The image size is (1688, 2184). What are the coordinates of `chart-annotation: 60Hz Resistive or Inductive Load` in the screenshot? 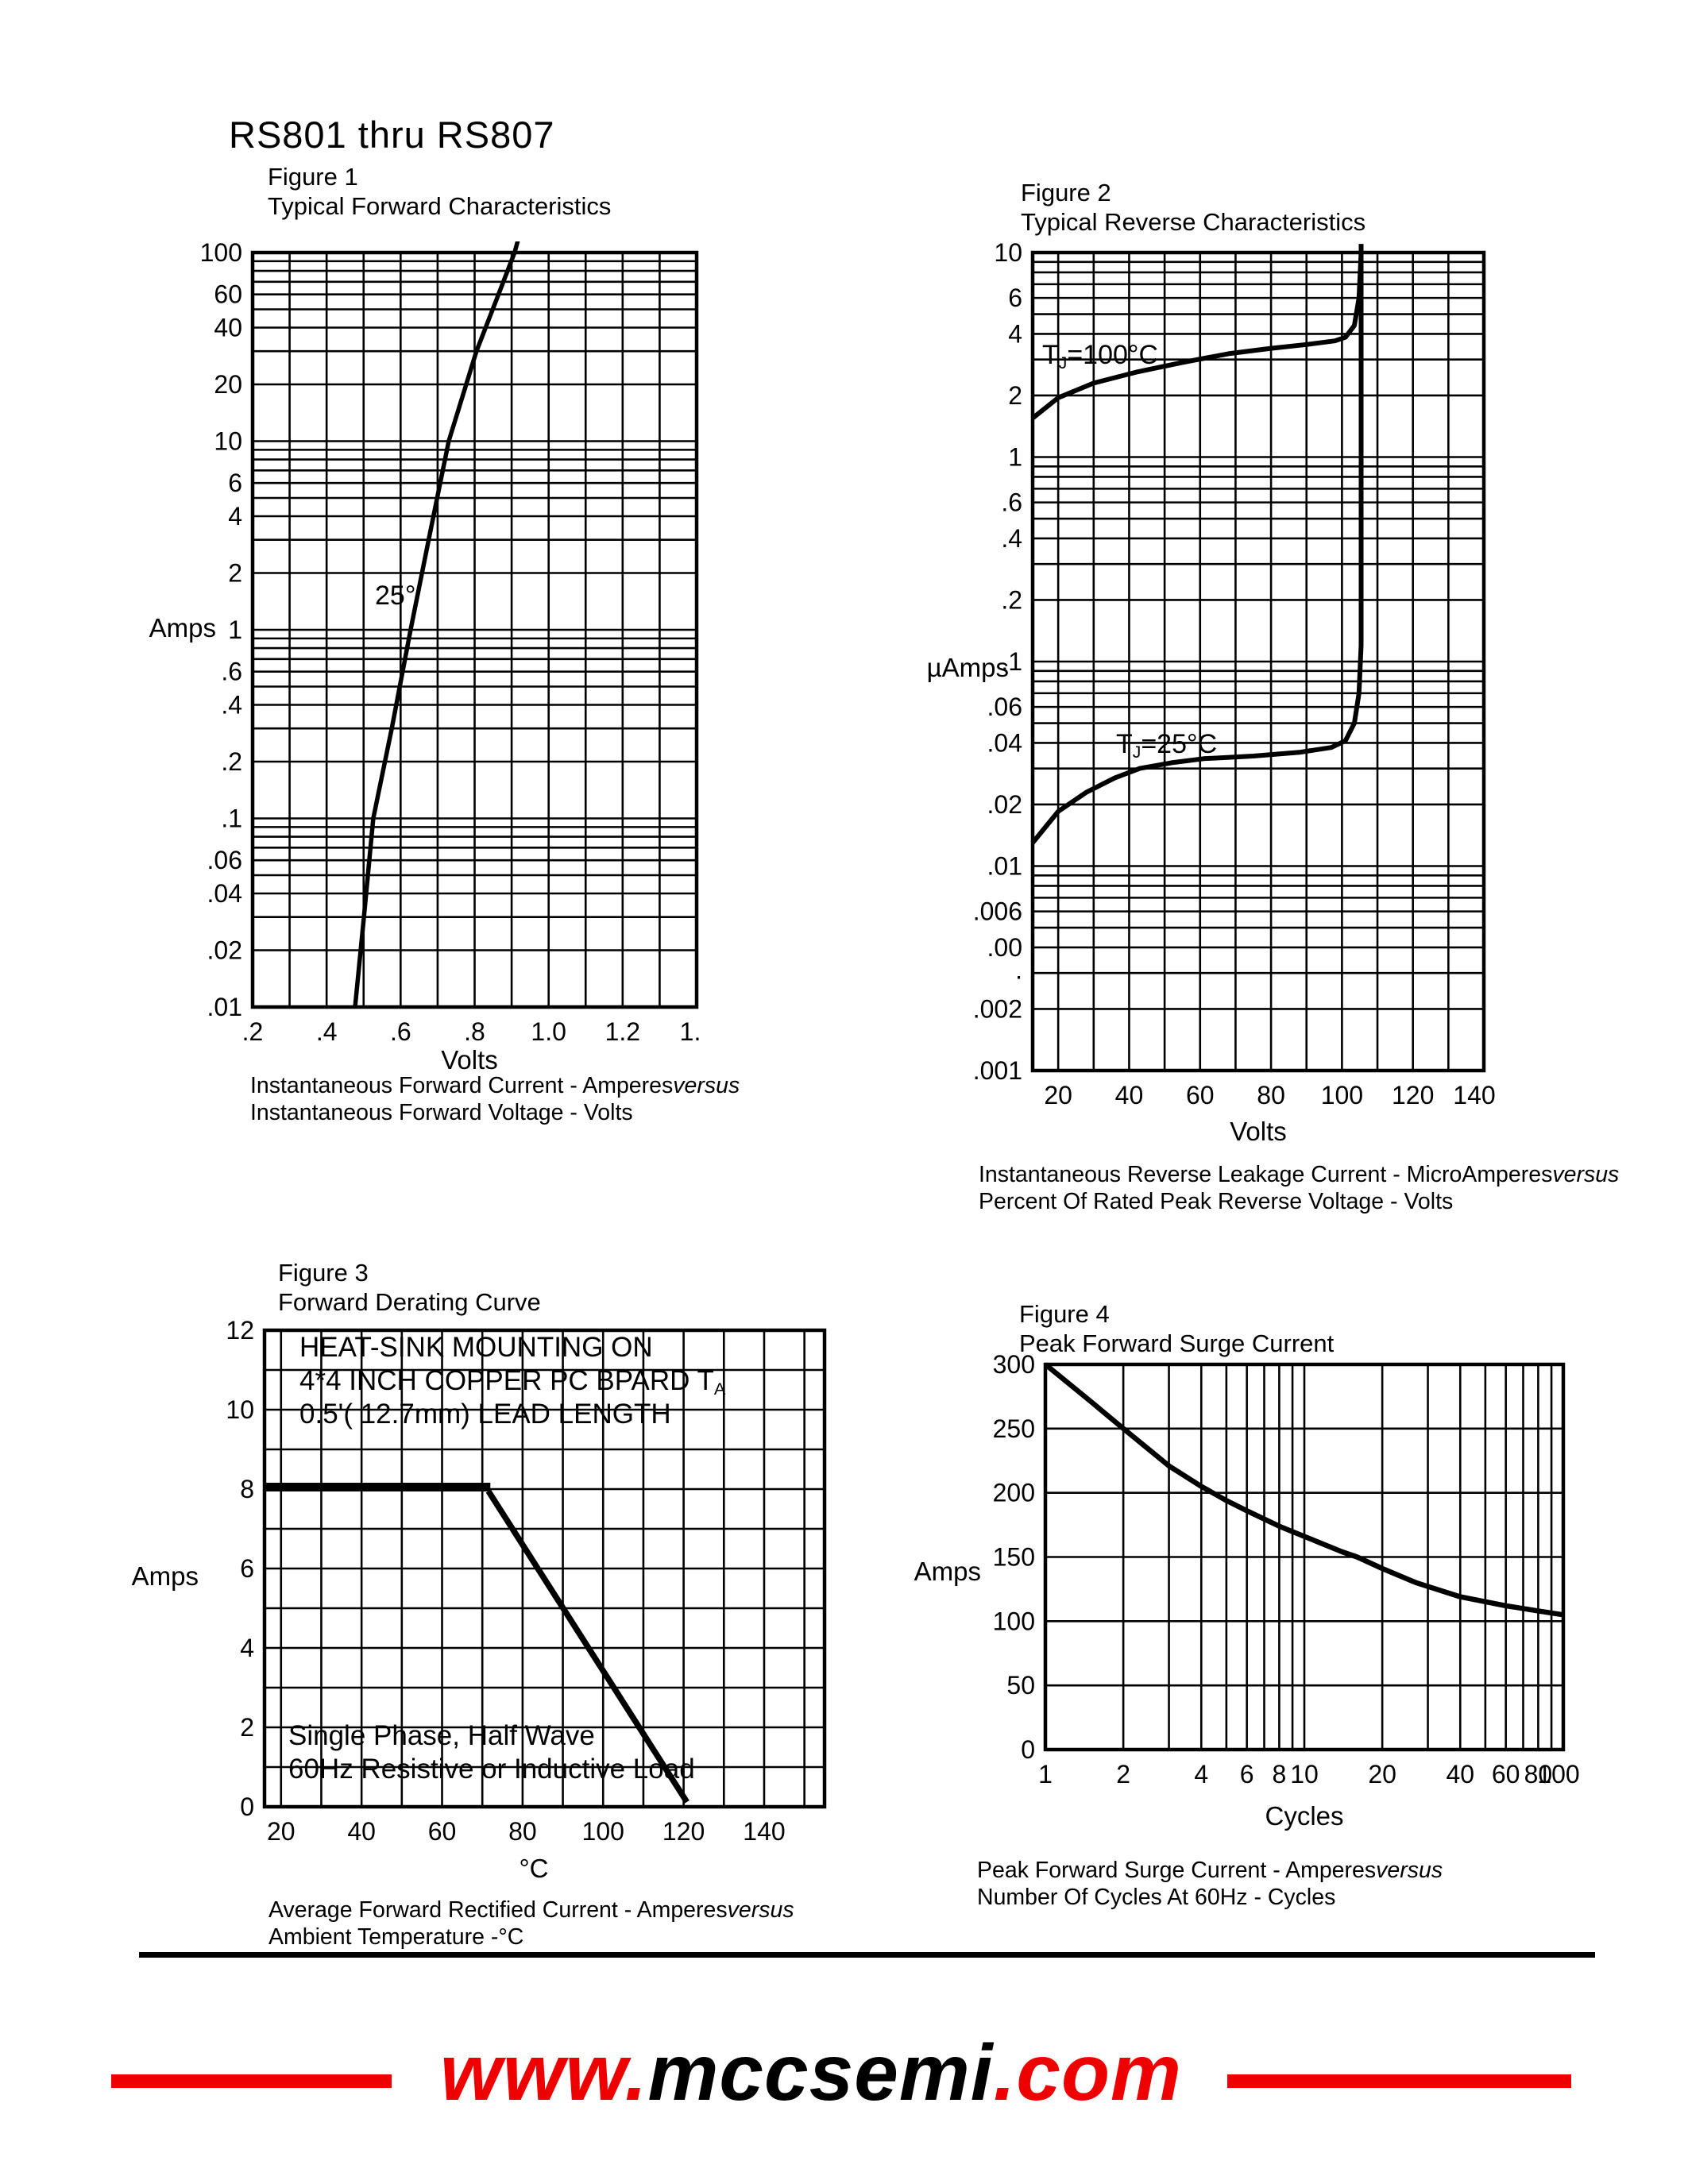 It's located at (492, 1769).